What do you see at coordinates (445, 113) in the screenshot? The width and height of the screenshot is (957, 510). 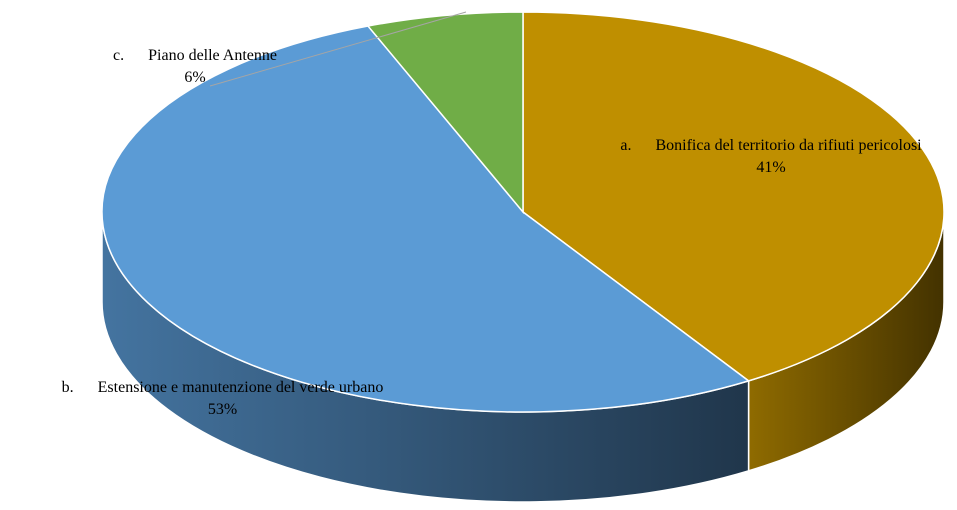 I see `slice` at bounding box center [445, 113].